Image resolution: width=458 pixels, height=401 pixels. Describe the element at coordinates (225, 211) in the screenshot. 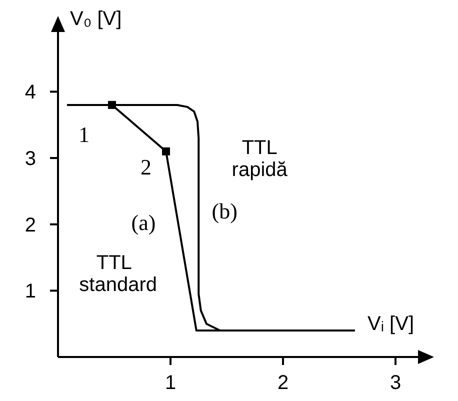

I see `annotation: (b)` at that location.